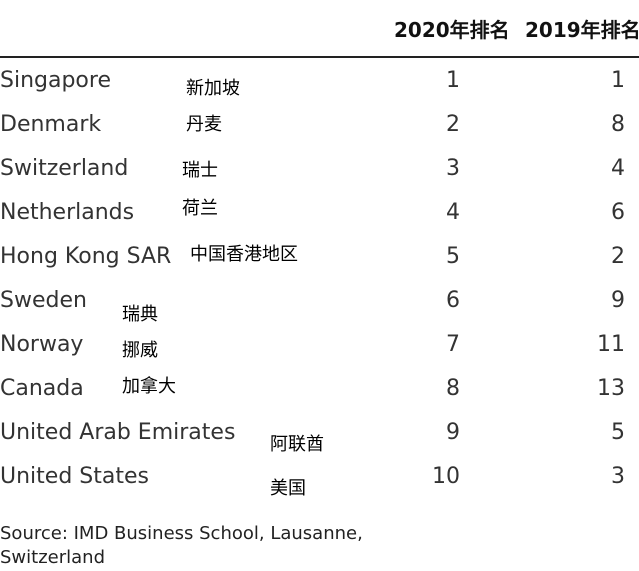 Image resolution: width=639 pixels, height=571 pixels. I want to click on country-name-en: Sweden, so click(43, 300).